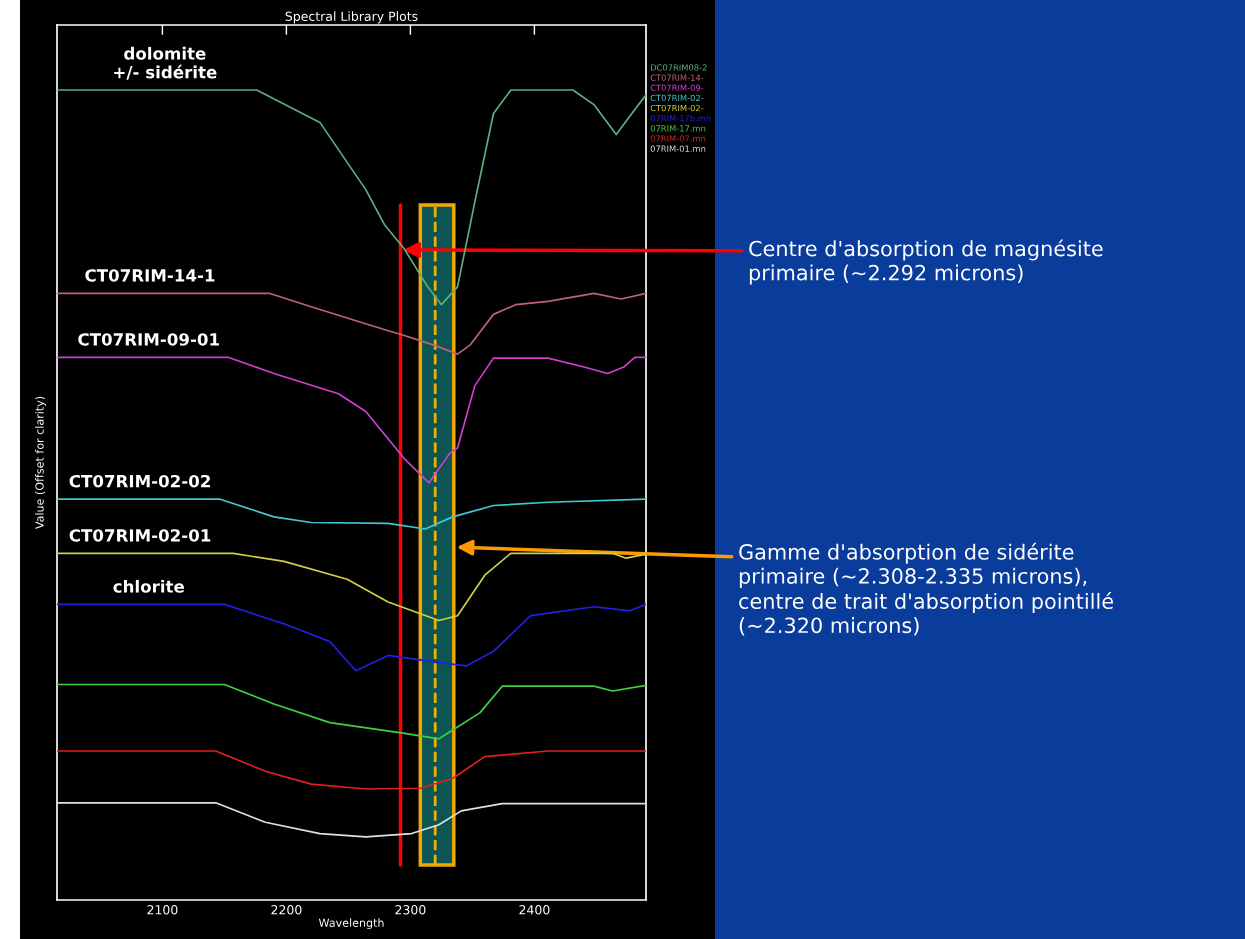 The width and height of the screenshot is (1245, 939). I want to click on text: 07RIM-17.mn, so click(678, 128).